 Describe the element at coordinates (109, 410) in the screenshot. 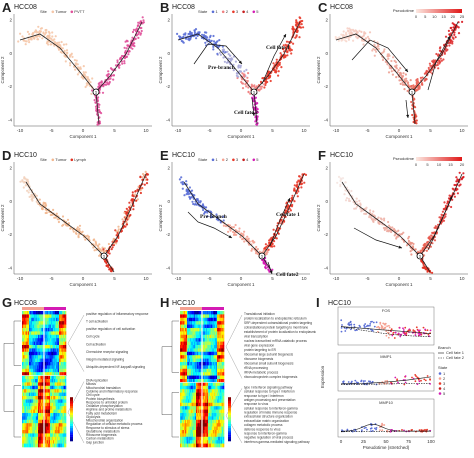

I see `bottom-cluster-term: Arginine and proline metabolism` at that location.